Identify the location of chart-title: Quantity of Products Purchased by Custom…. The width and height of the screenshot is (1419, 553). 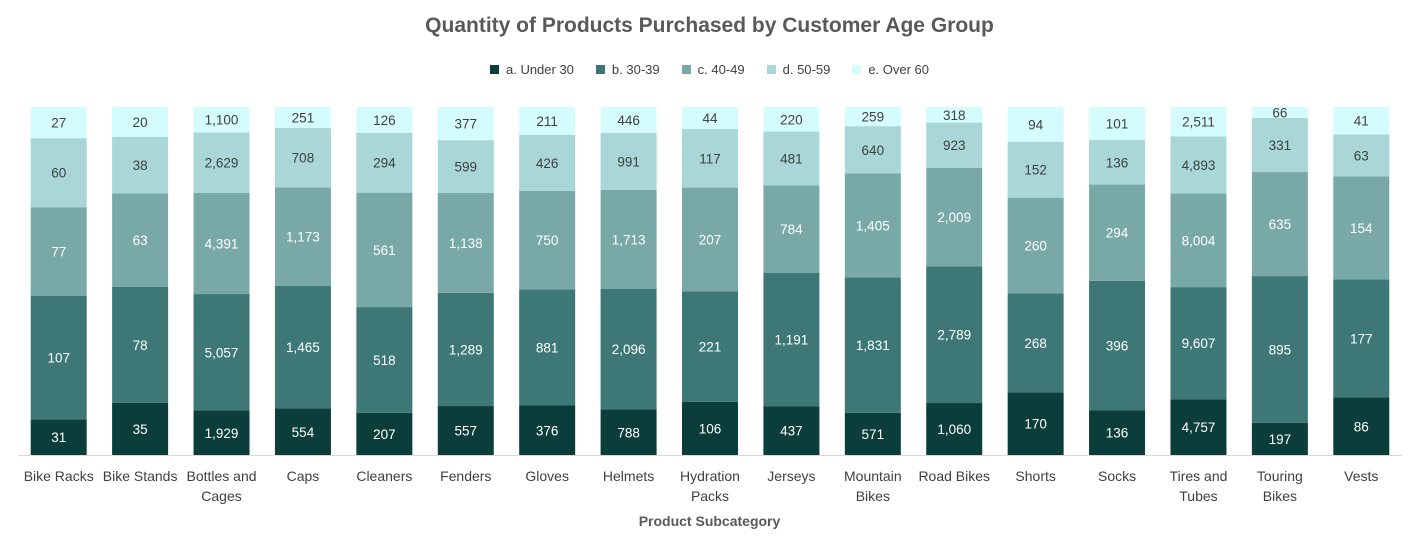
(709, 25).